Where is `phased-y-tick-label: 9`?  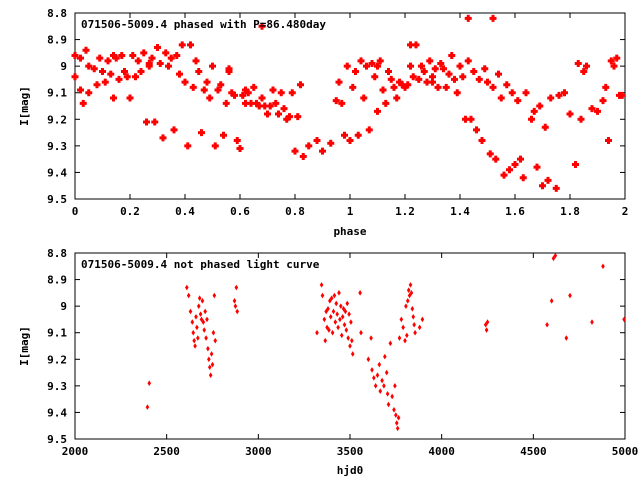 phased-y-tick-label: 9 is located at coordinates (63, 66).